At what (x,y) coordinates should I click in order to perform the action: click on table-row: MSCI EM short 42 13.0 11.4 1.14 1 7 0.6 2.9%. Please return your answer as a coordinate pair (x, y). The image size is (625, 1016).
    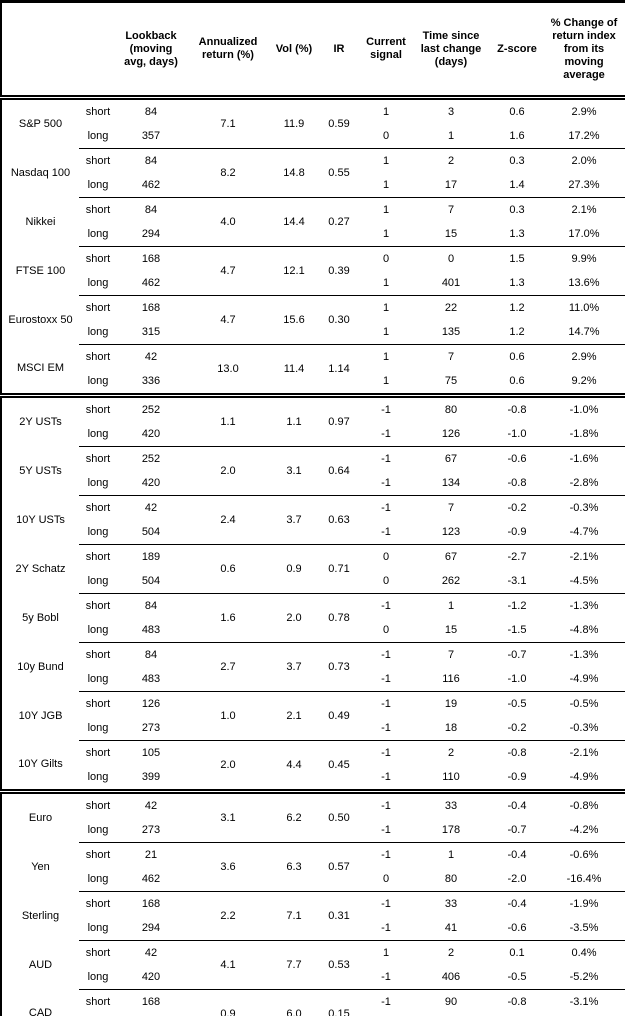
    Looking at the image, I should click on (313, 370).